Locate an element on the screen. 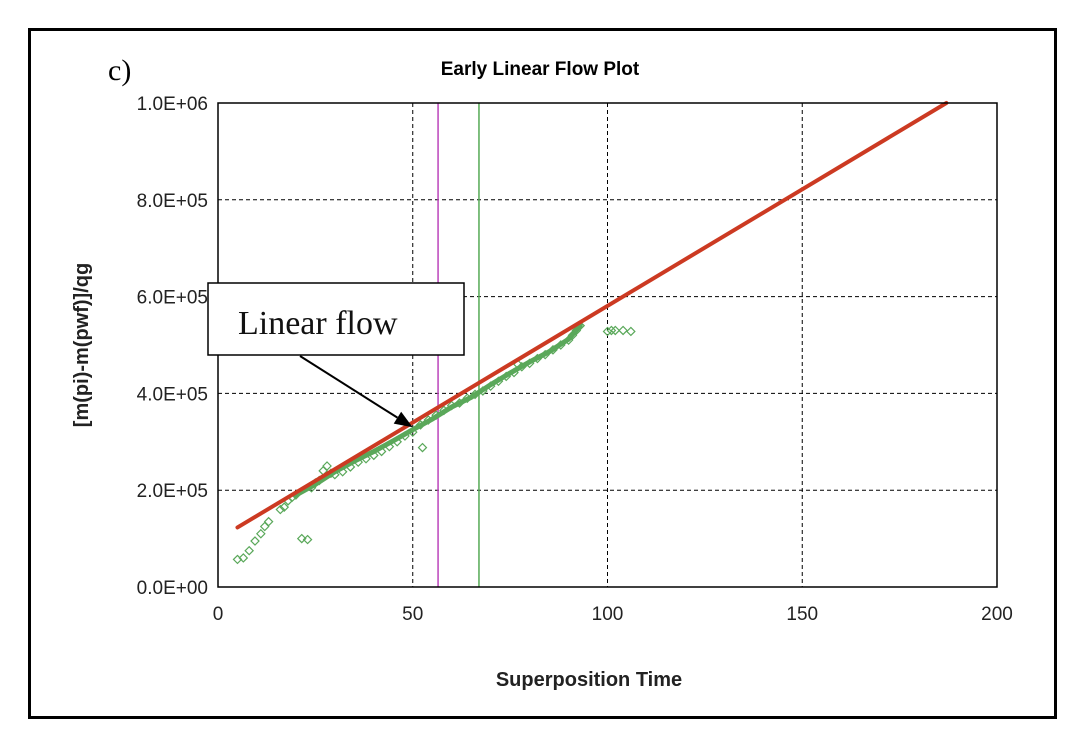 The height and width of the screenshot is (750, 1090). x-tick-label: 150 is located at coordinates (802, 614).